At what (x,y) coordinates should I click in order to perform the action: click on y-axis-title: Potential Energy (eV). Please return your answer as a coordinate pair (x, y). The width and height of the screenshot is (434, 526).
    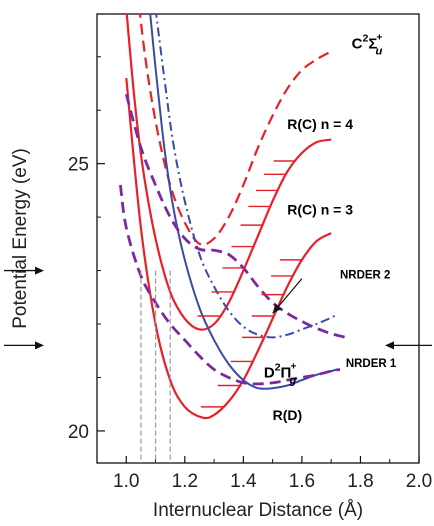
    Looking at the image, I should click on (20, 238).